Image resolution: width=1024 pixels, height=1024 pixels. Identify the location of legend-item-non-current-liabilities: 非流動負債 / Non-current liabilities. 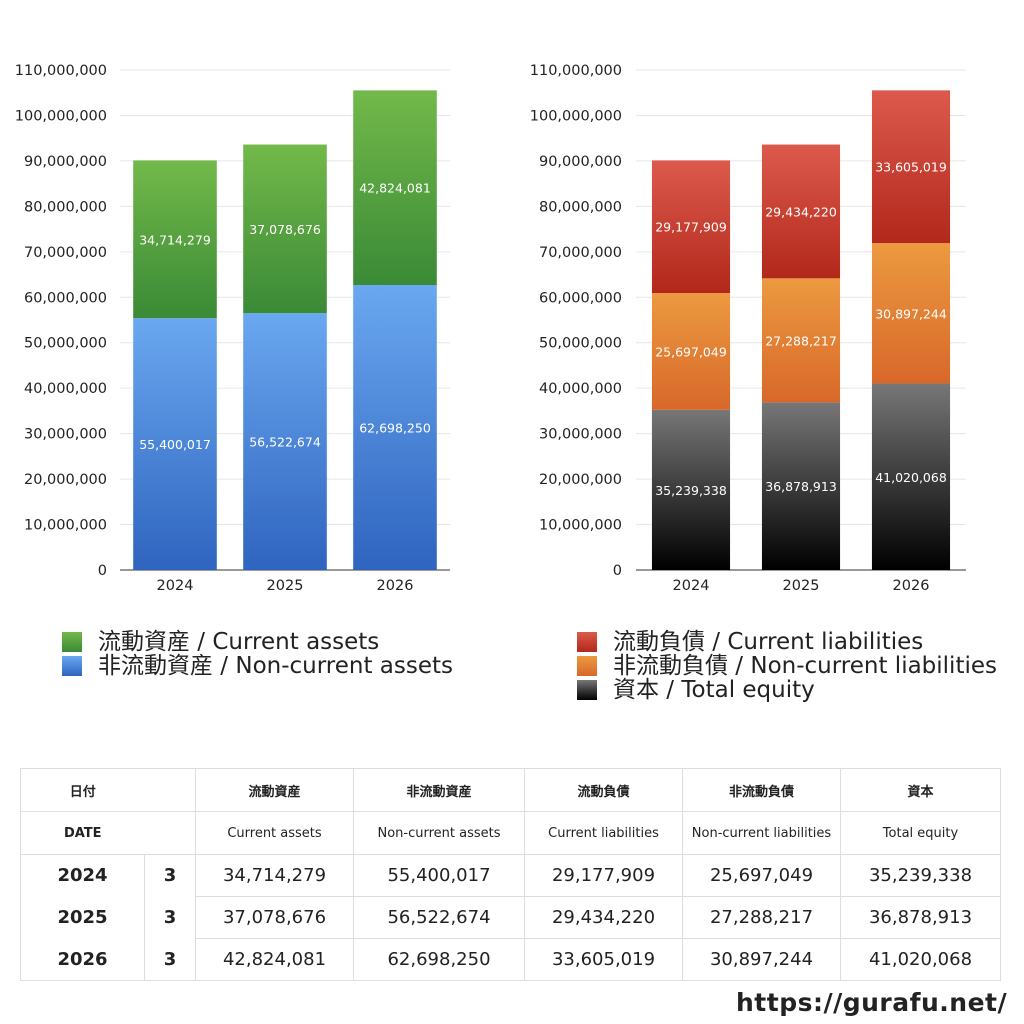
(787, 666).